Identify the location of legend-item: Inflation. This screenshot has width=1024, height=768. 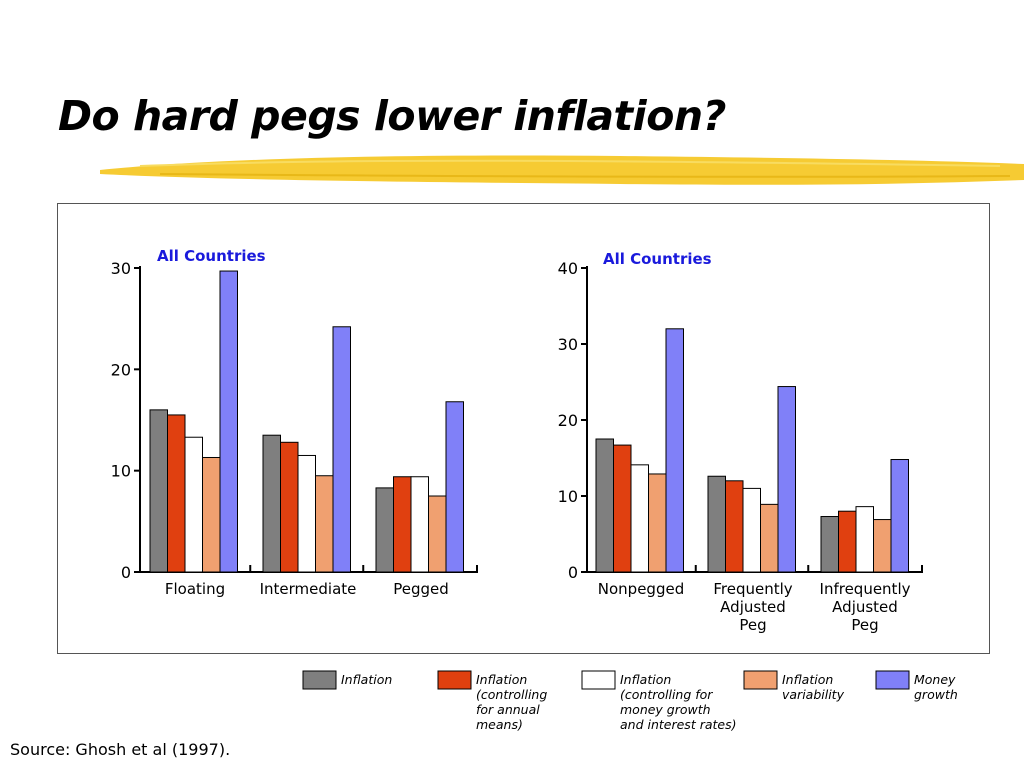
(347, 680).